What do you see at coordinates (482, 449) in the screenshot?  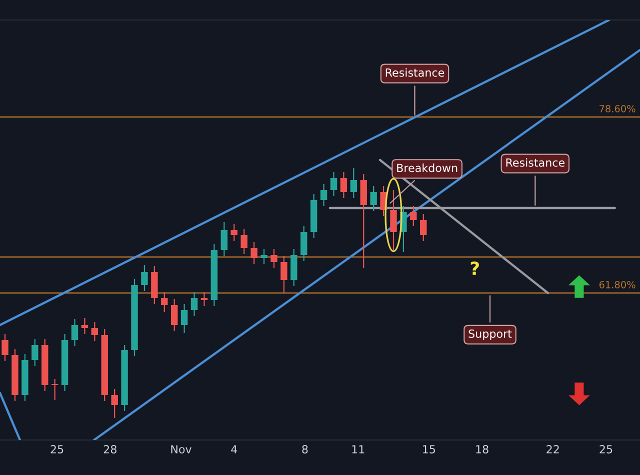 I see `x-tick-label: 18` at bounding box center [482, 449].